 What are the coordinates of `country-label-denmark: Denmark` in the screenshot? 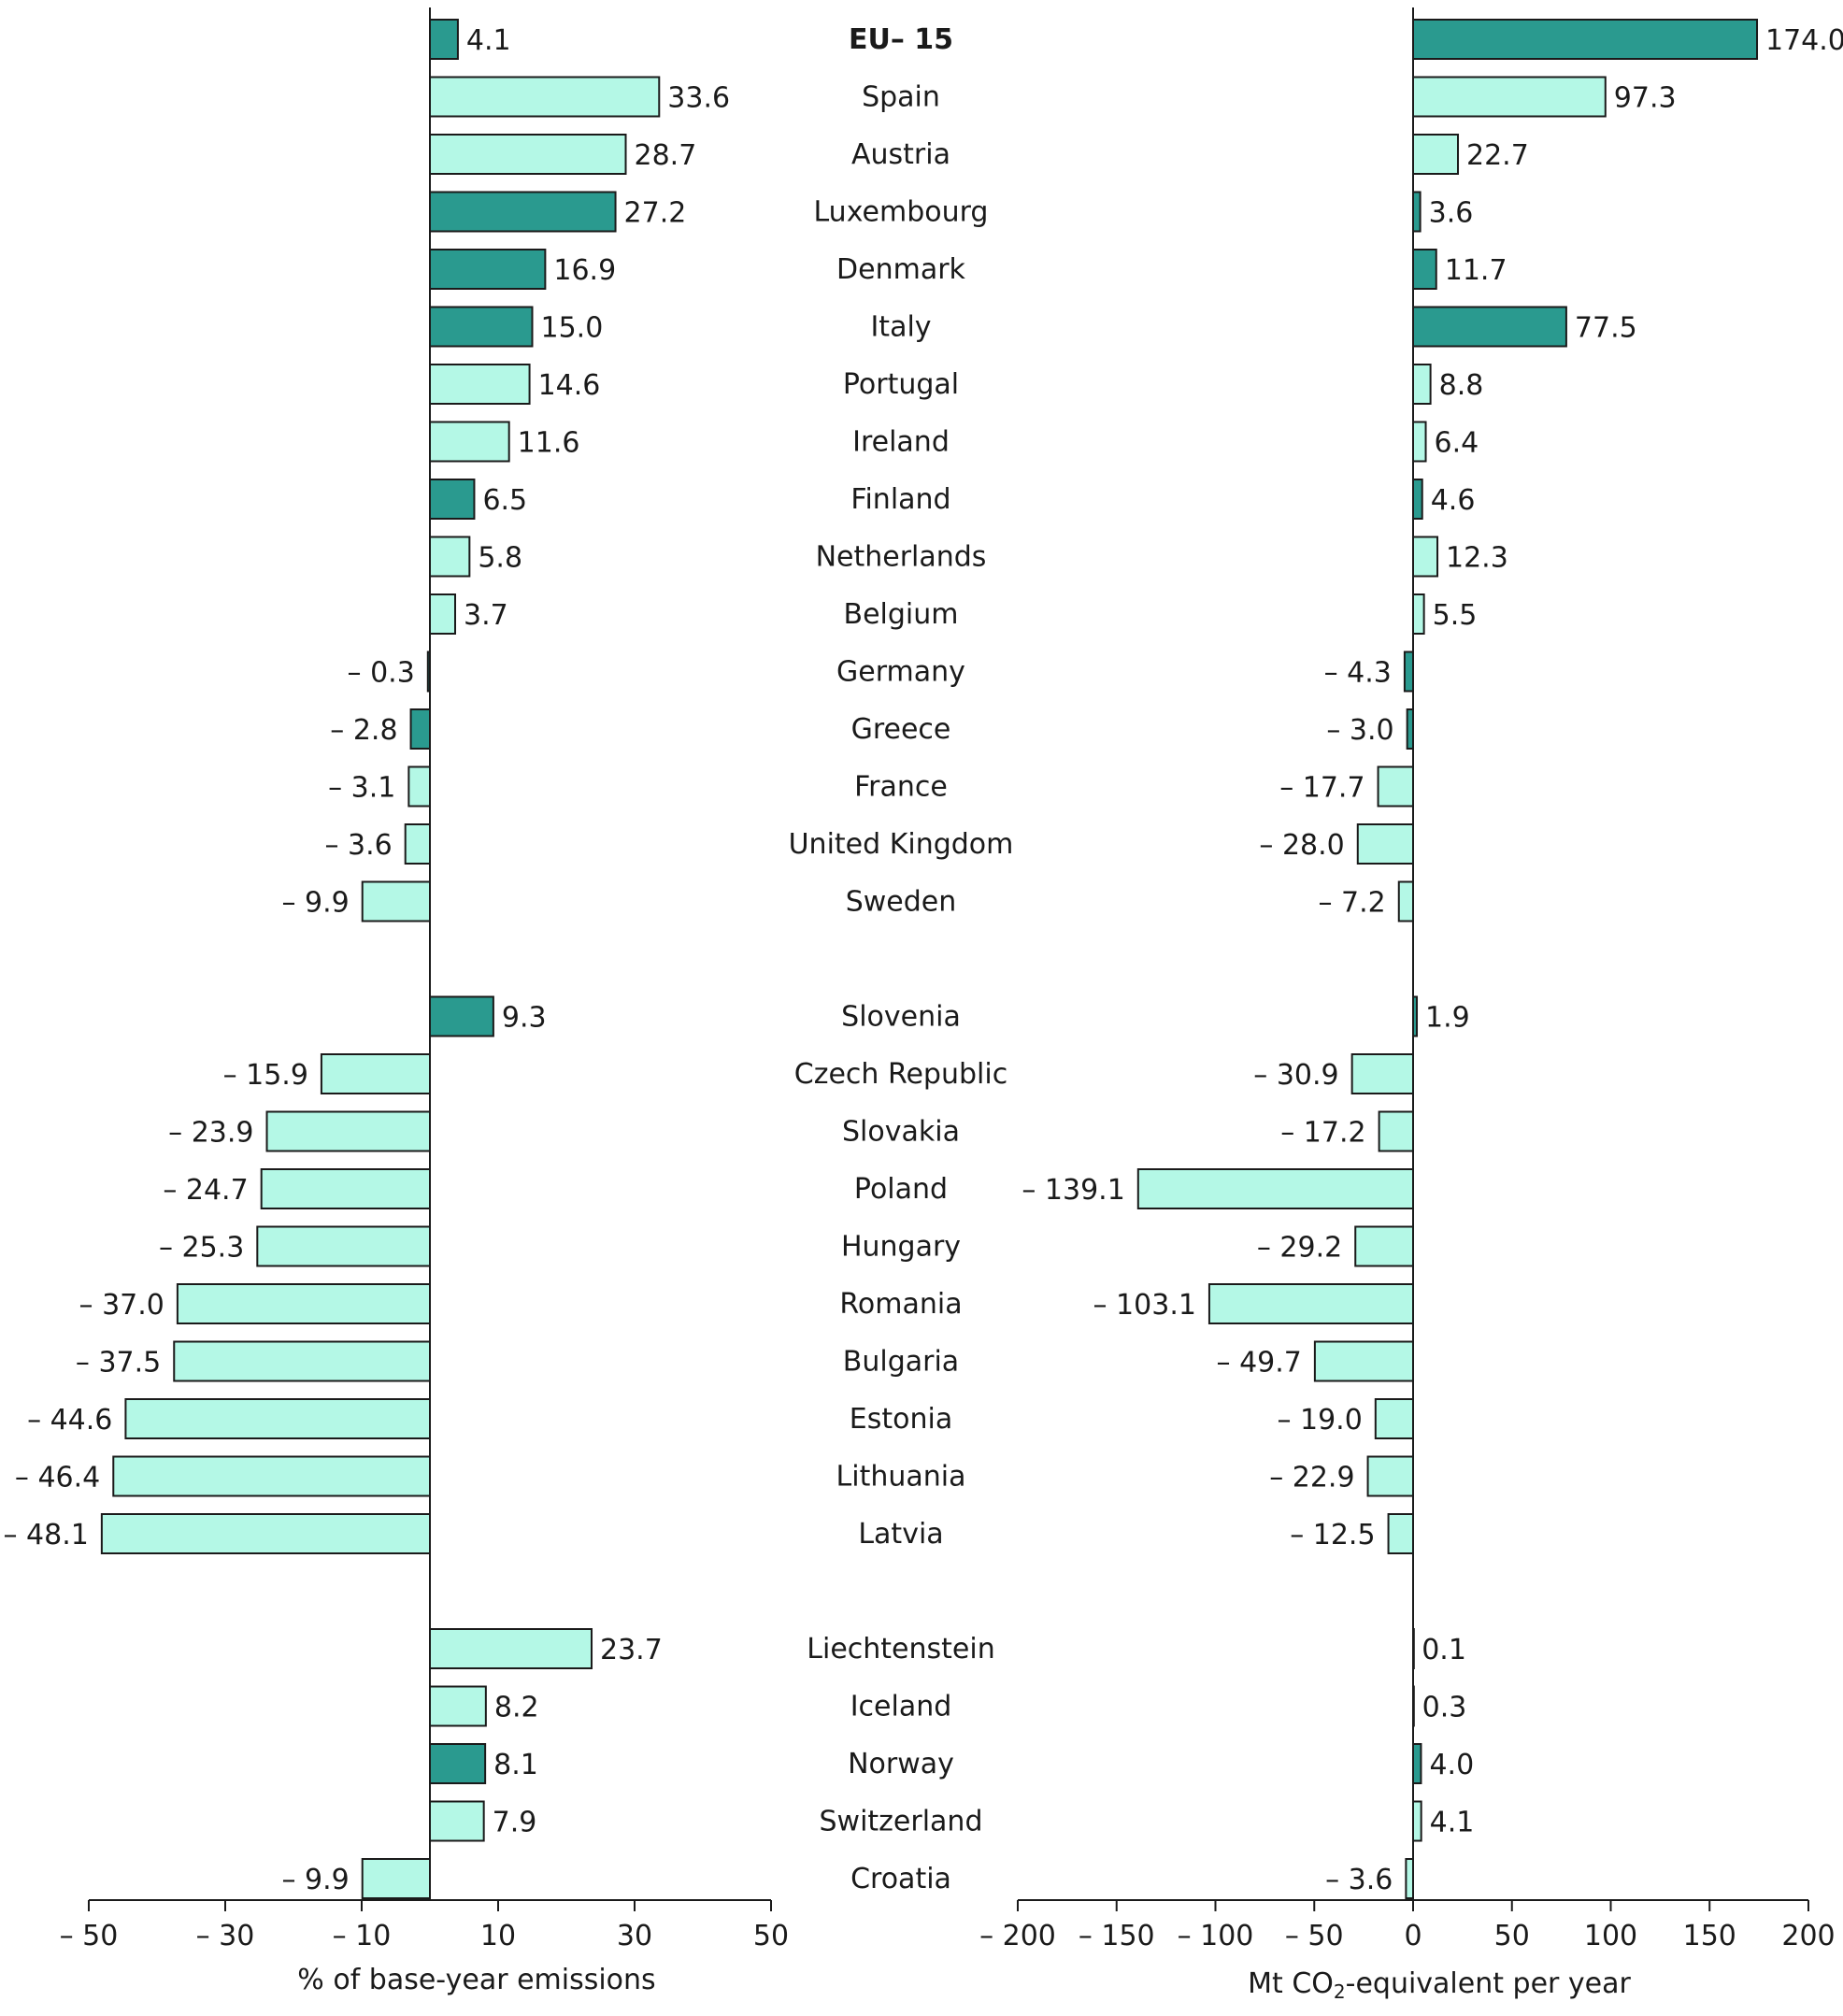 It's located at (901, 270).